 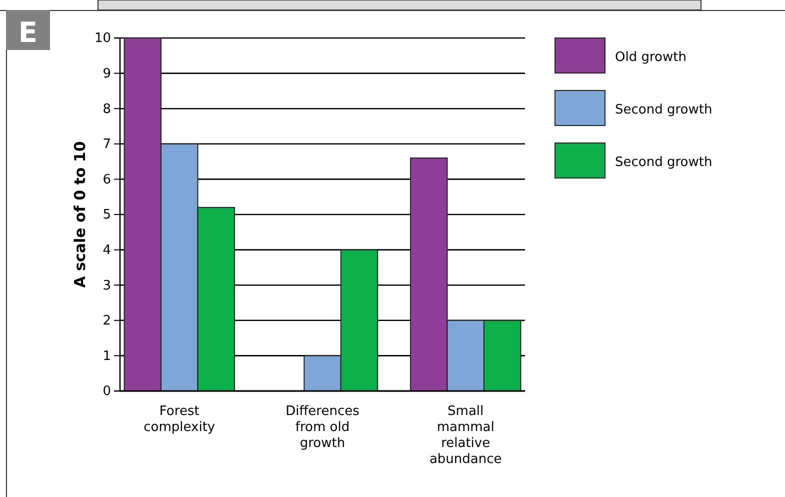 What do you see at coordinates (102, 38) in the screenshot?
I see `y-tick-label: 10` at bounding box center [102, 38].